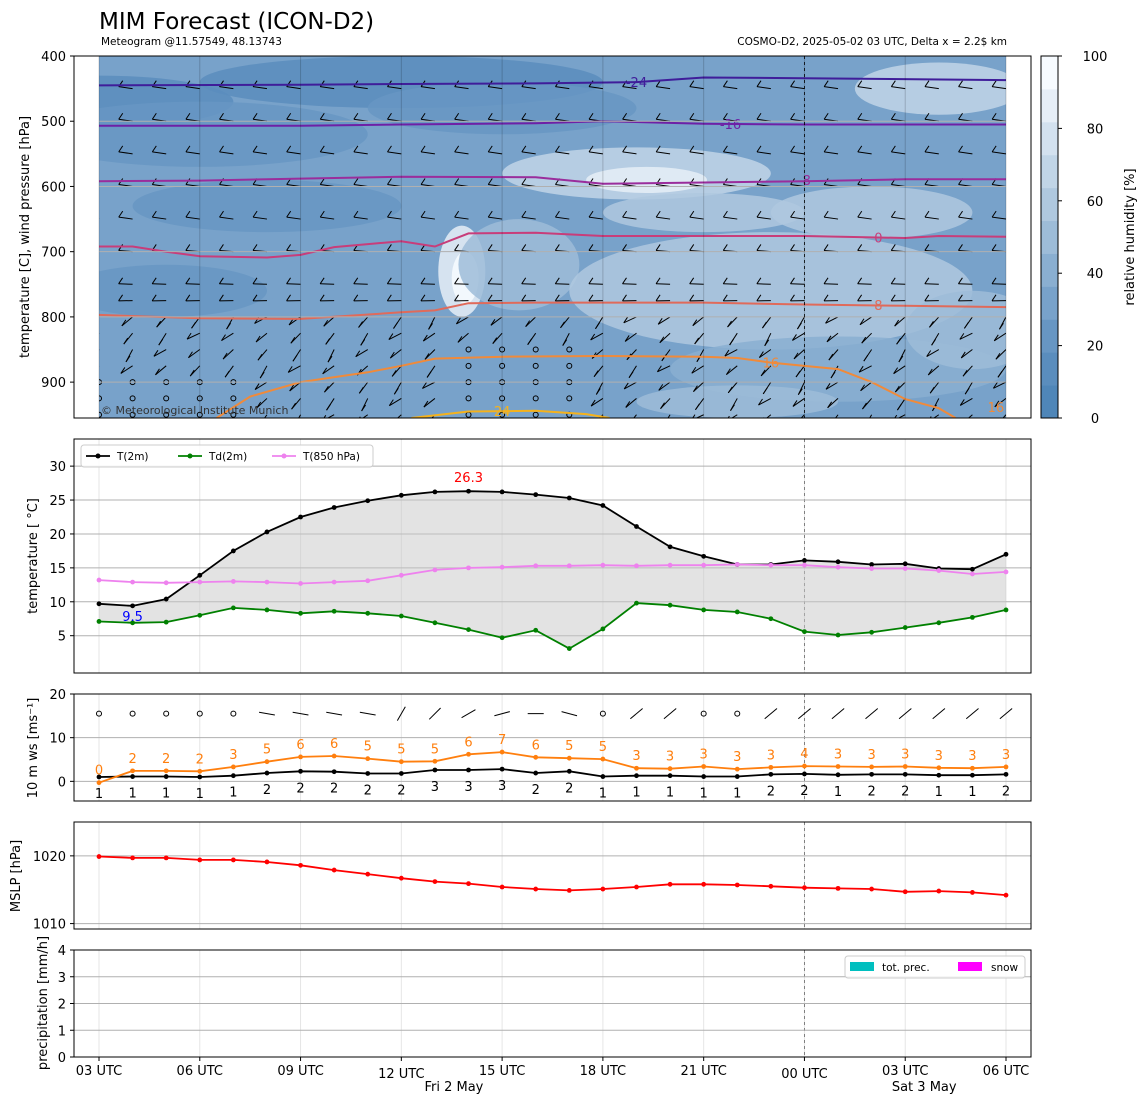  I want to click on y-tick-label: 1010, so click(49, 925).